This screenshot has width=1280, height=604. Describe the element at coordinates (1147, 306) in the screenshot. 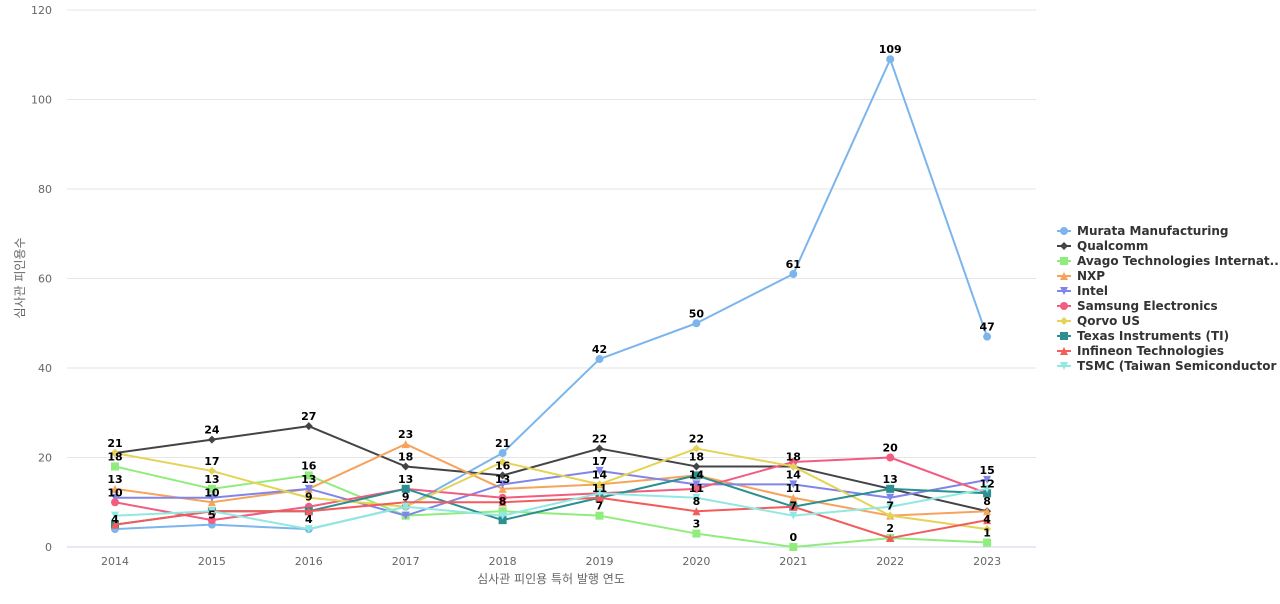

I see `legend-label: Samsung Electronics` at that location.